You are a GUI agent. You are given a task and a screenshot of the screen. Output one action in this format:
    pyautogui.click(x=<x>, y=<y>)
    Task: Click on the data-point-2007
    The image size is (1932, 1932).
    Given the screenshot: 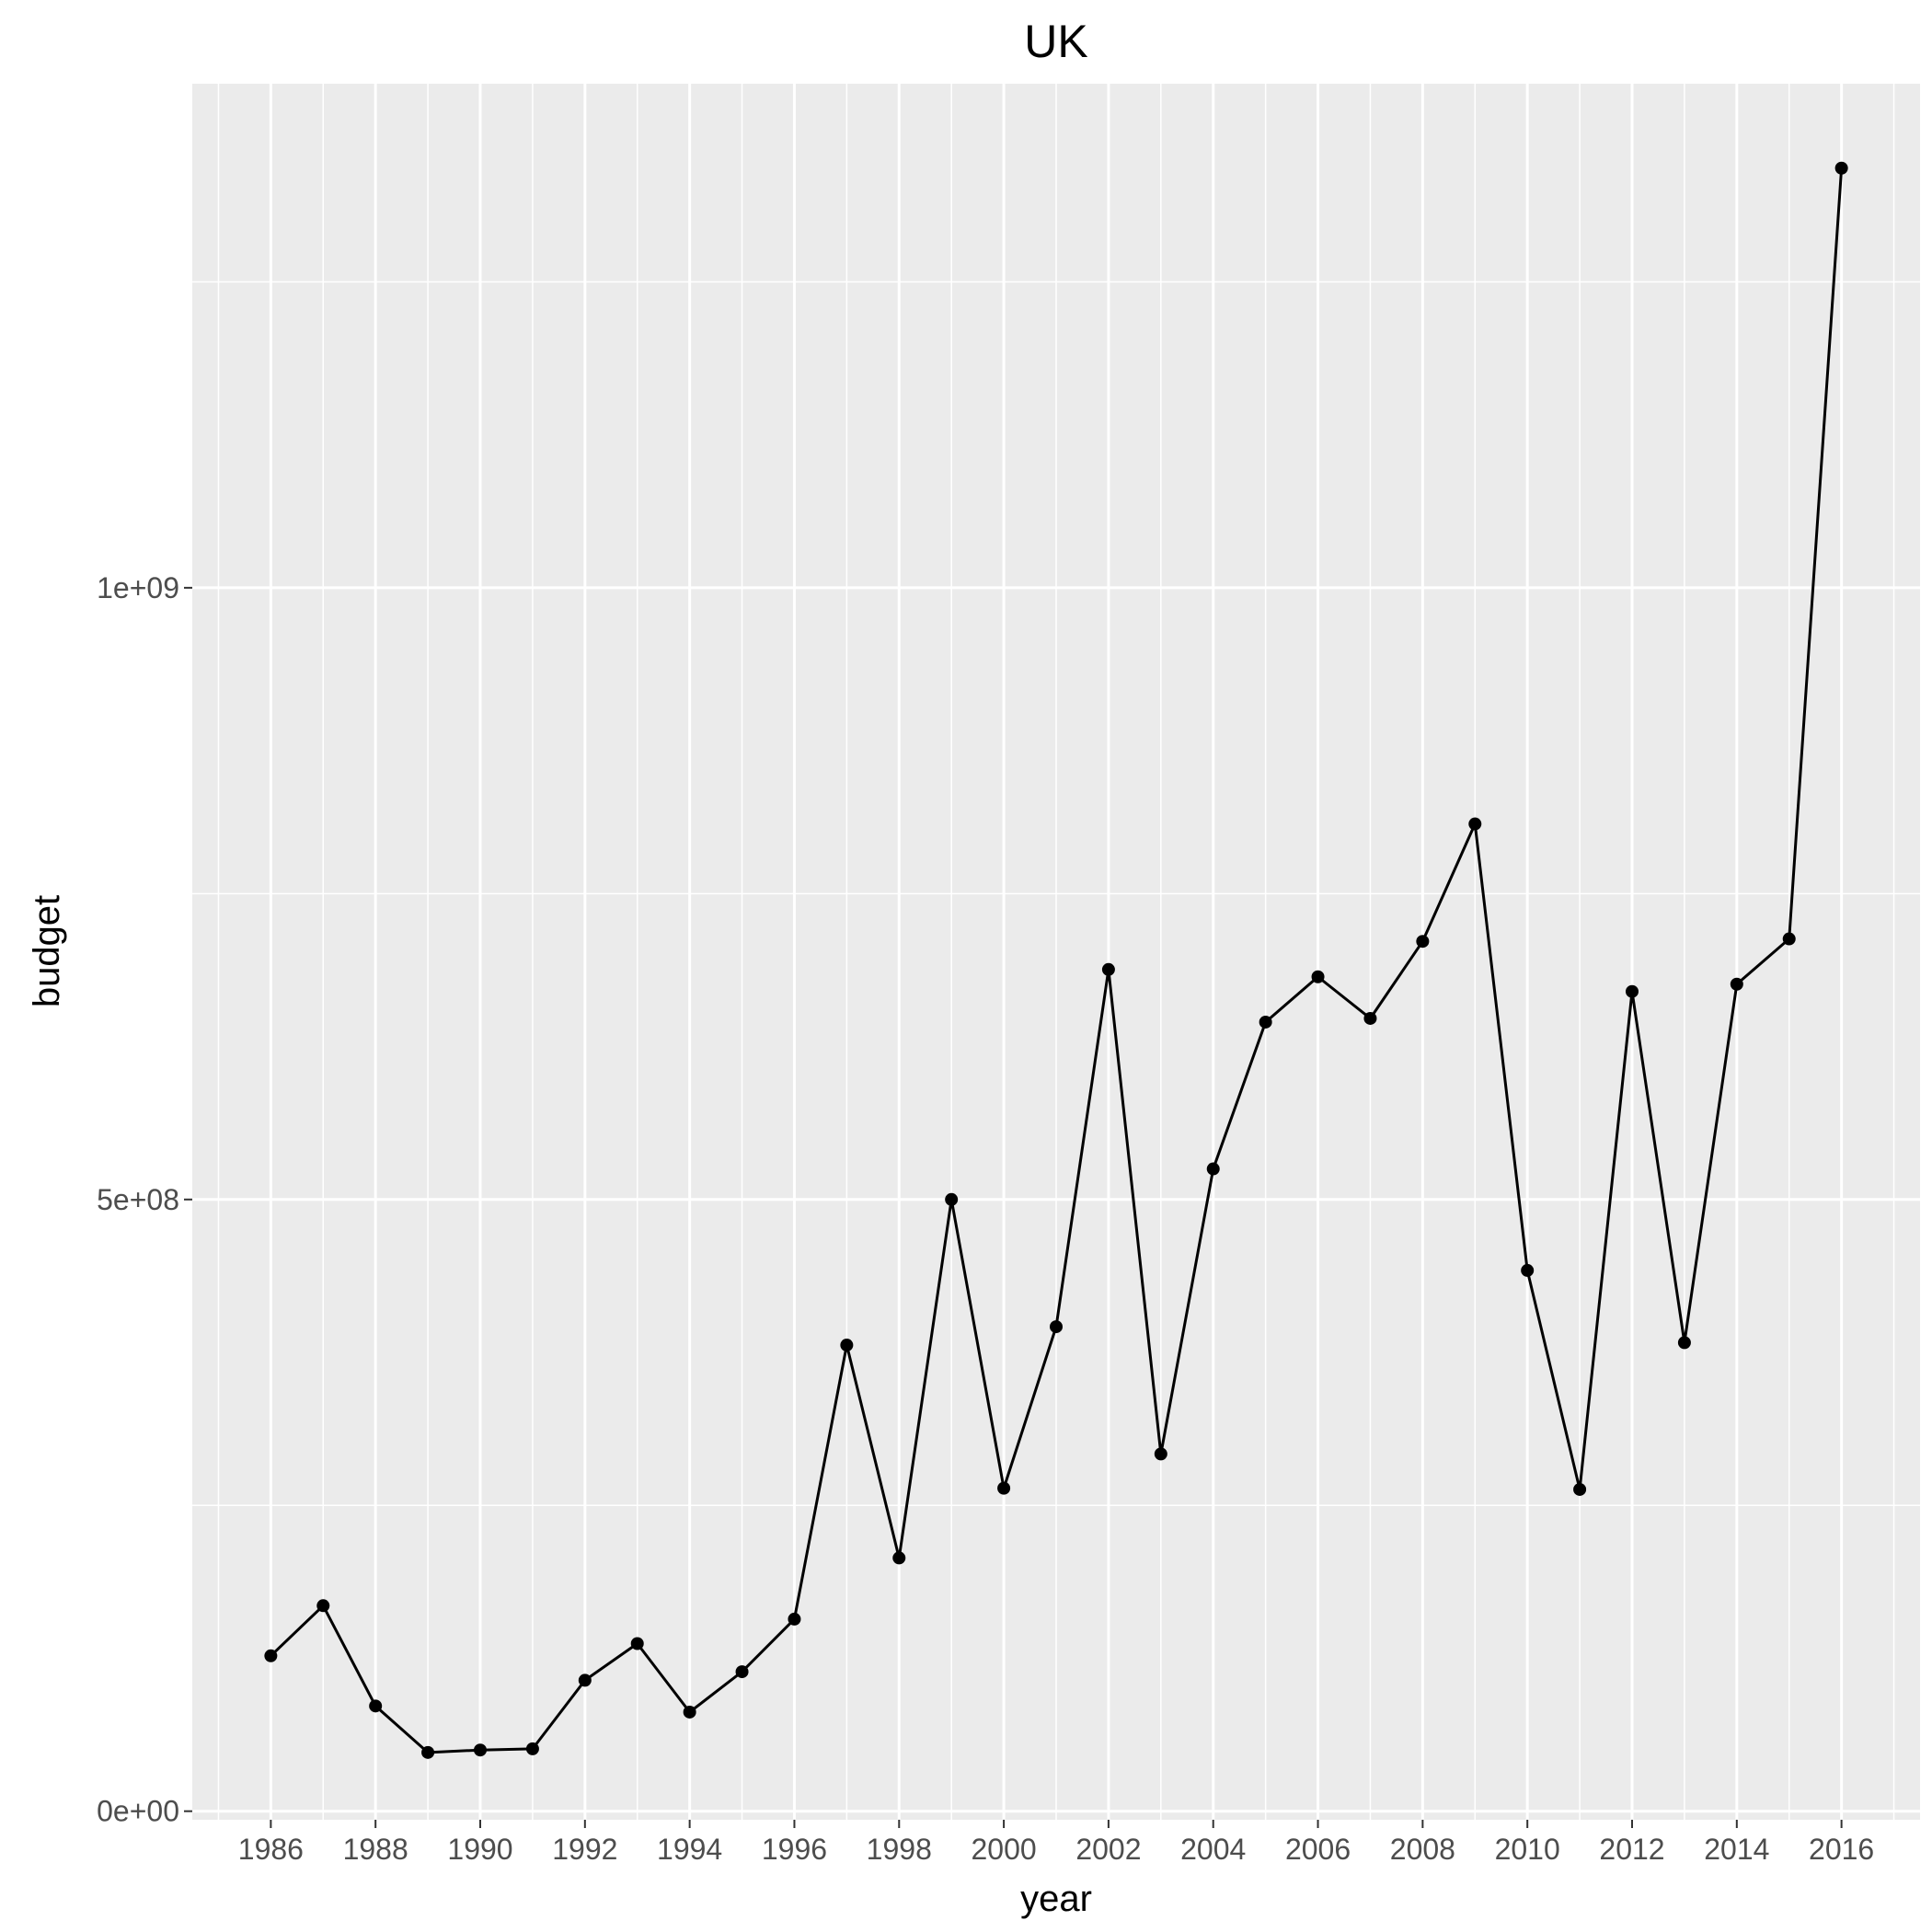 What is the action you would take?
    pyautogui.click(x=1370, y=1018)
    